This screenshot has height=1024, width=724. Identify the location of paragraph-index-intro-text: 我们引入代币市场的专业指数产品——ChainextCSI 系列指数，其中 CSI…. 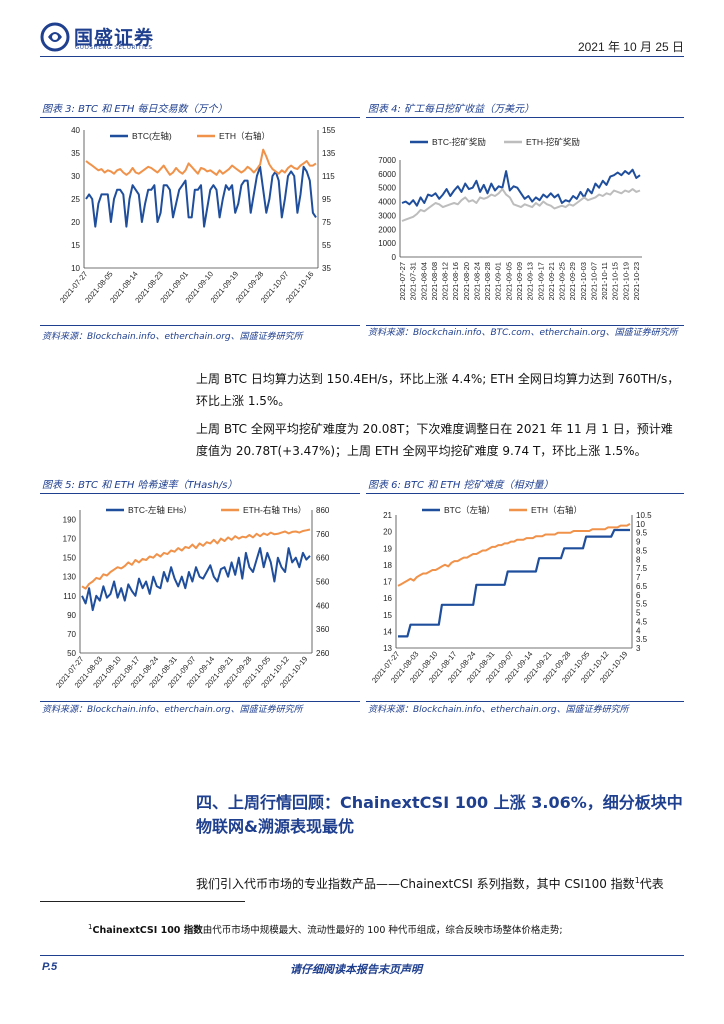
(415, 884).